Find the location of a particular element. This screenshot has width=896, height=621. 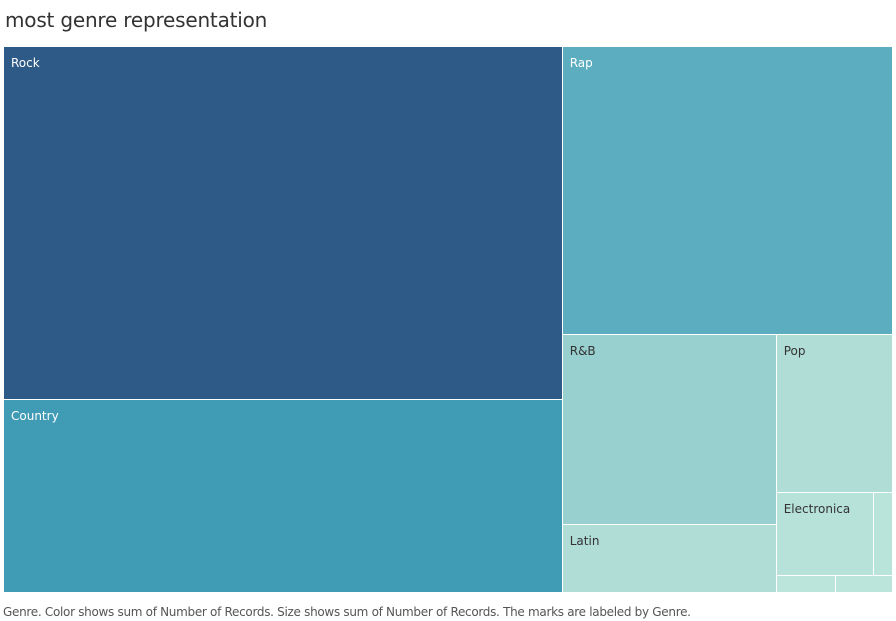

tile-label-electronica: Electronica is located at coordinates (817, 509).